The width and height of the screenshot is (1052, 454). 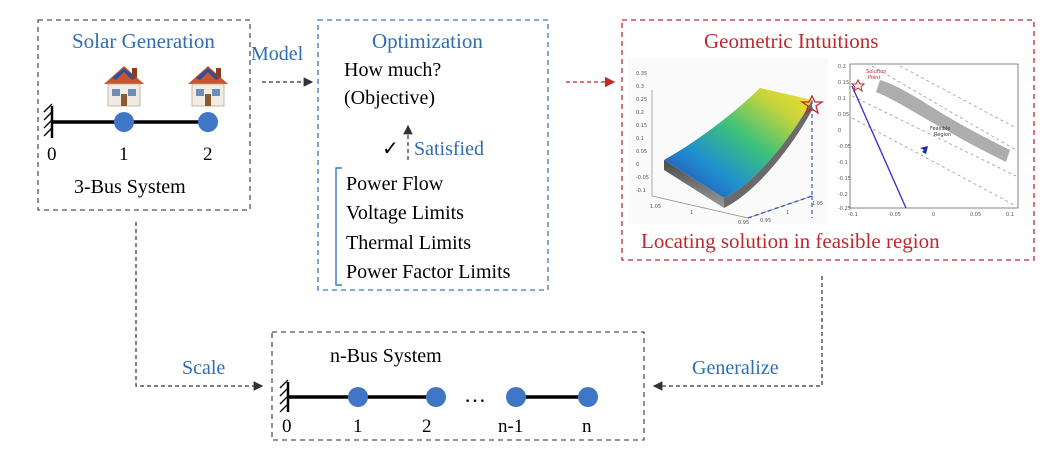 I want to click on objective-line-2: (Objective), so click(x=389, y=98).